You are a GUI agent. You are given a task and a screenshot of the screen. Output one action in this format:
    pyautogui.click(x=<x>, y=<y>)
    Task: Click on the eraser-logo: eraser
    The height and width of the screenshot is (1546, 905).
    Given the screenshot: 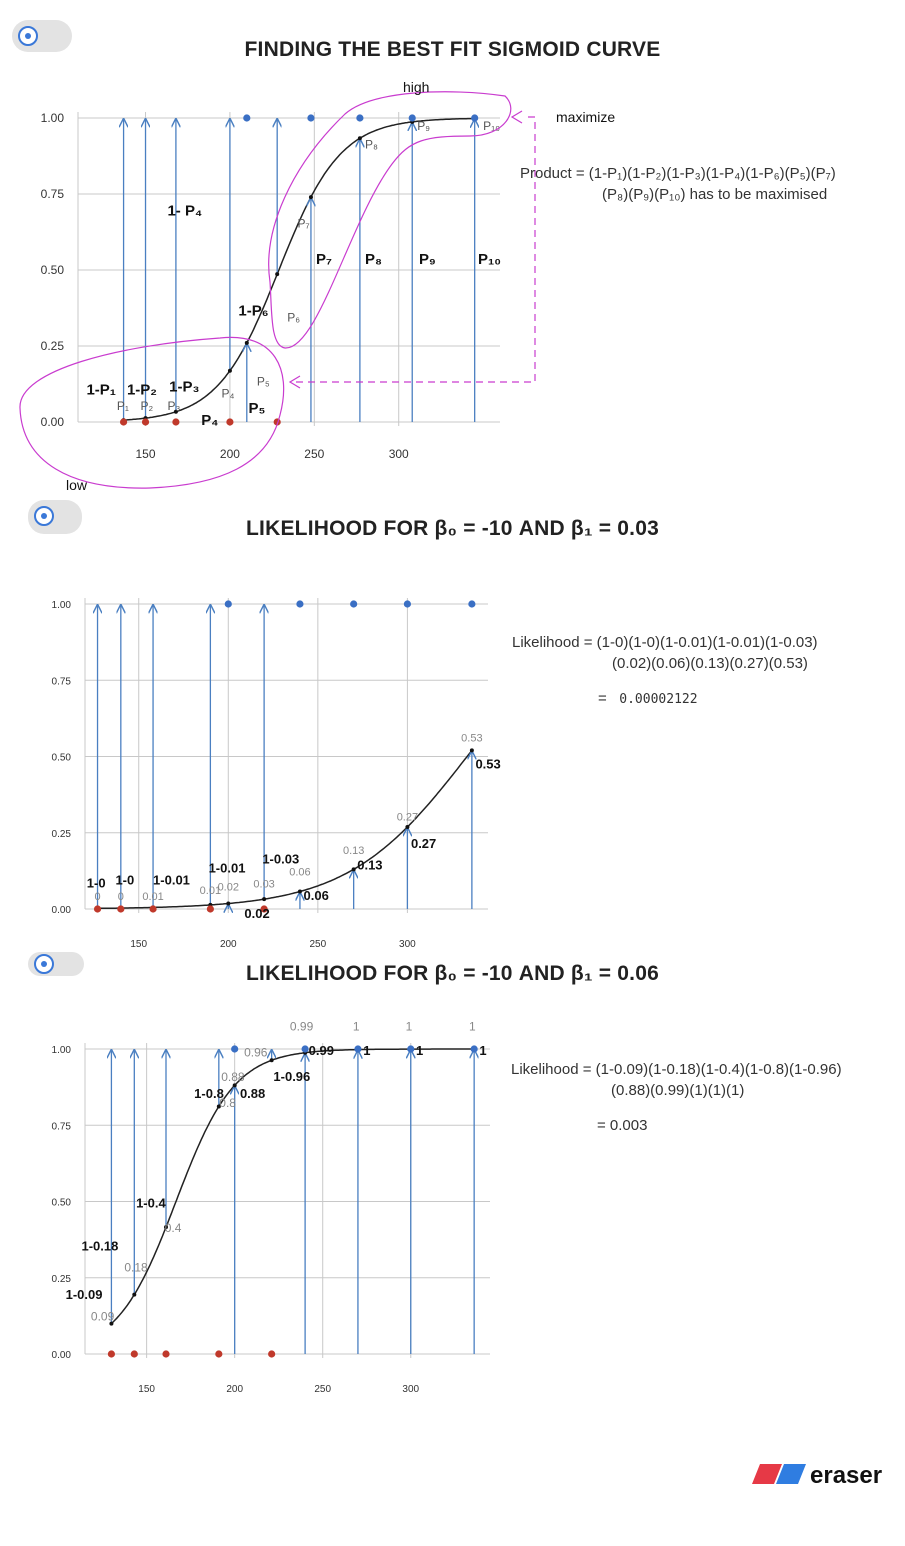 What is the action you would take?
    pyautogui.click(x=824, y=1475)
    